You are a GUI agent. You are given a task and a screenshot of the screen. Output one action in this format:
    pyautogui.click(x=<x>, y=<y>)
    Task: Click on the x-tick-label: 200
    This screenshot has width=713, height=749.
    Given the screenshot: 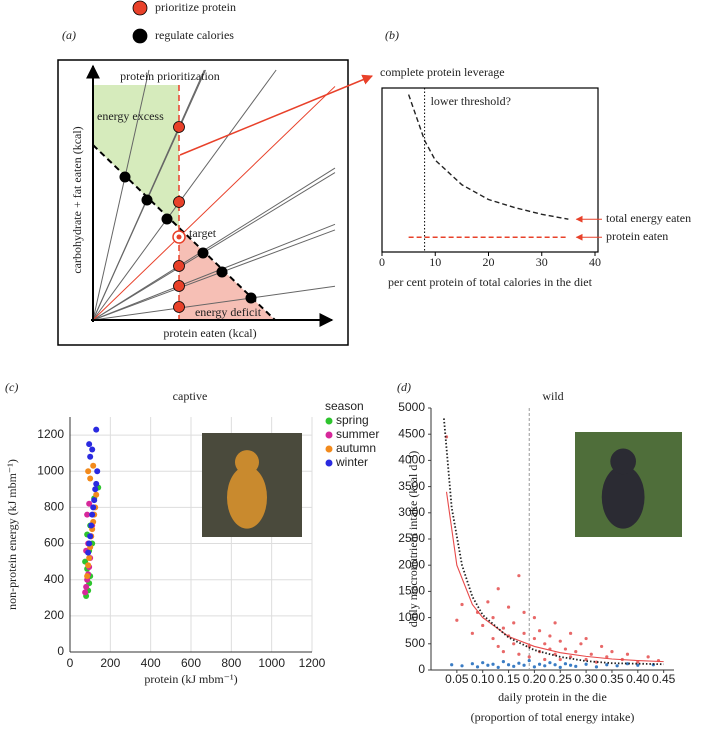 What is the action you would take?
    pyautogui.click(x=110, y=663)
    